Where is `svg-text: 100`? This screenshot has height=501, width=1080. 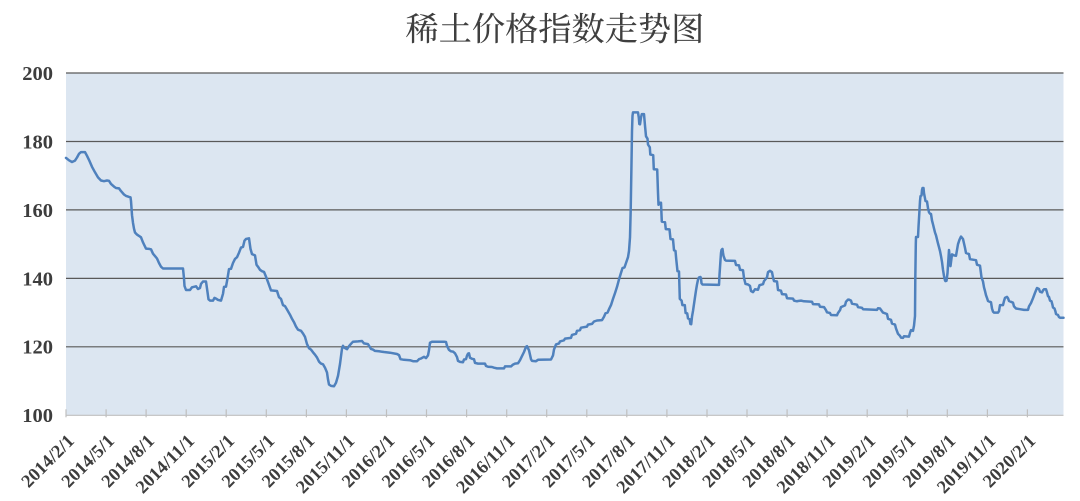 svg-text: 100 is located at coordinates (37, 416).